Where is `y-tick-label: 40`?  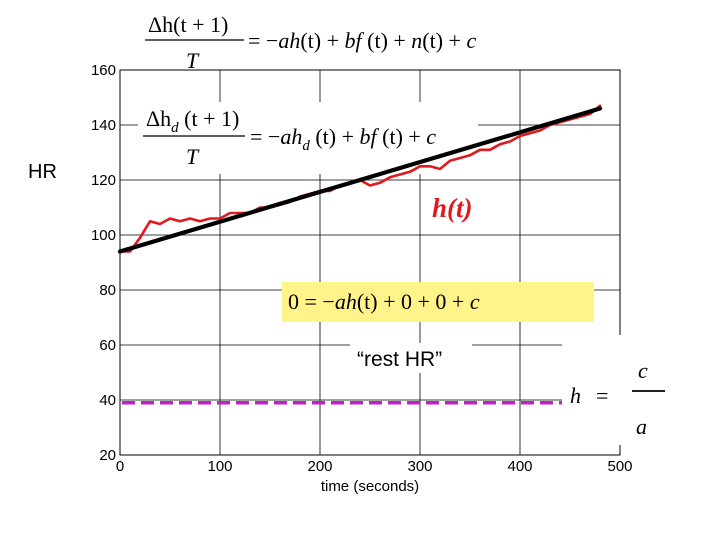 y-tick-label: 40 is located at coordinates (107, 400).